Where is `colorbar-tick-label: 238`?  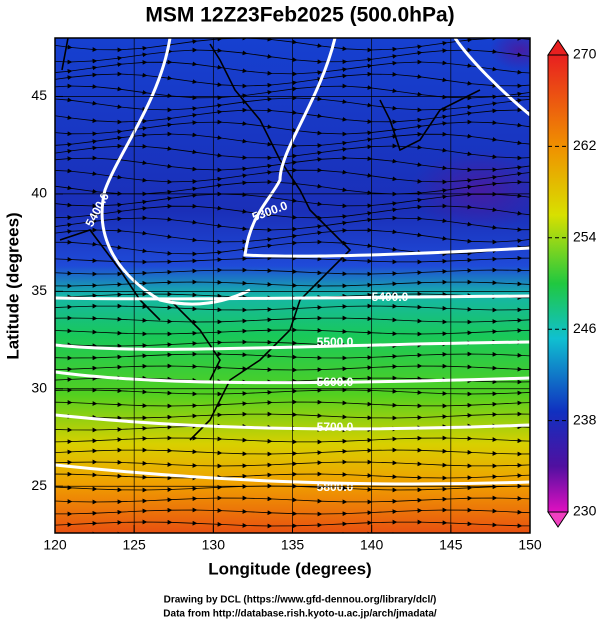
colorbar-tick-label: 238 is located at coordinates (585, 419).